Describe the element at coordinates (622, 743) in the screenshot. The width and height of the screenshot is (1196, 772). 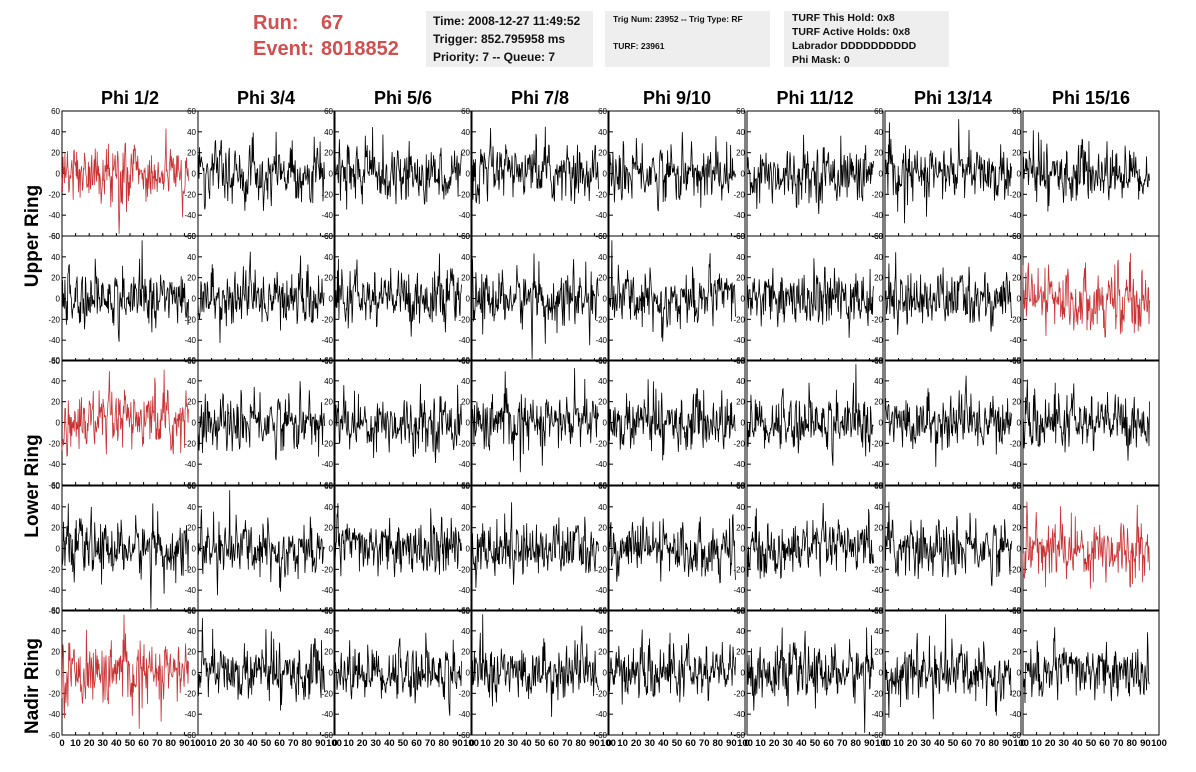
I see `x-tick-label: 10` at that location.